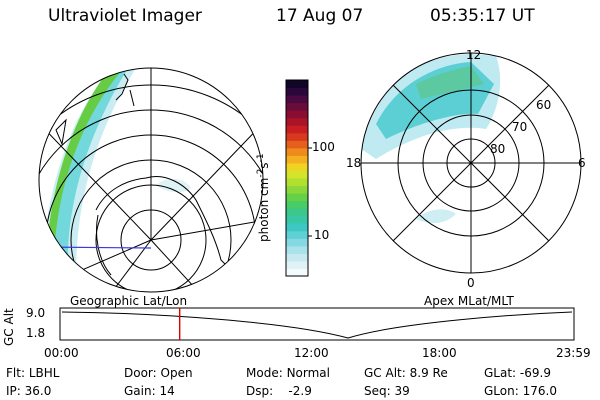 The width and height of the screenshot is (600, 400). I want to click on mlt-label-0: 0, so click(471, 283).